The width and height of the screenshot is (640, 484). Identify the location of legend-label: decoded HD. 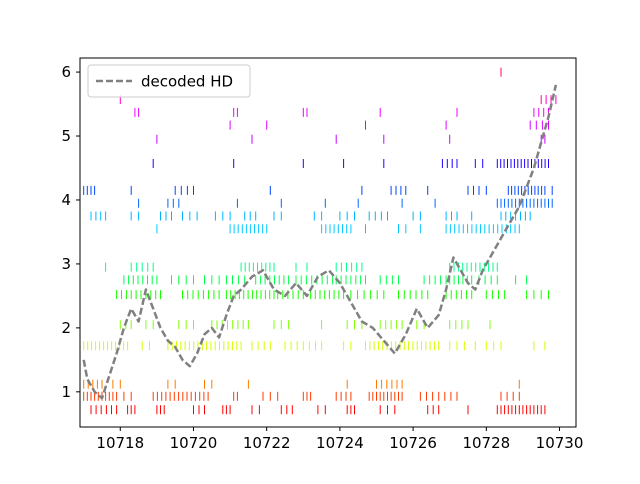
(187, 82).